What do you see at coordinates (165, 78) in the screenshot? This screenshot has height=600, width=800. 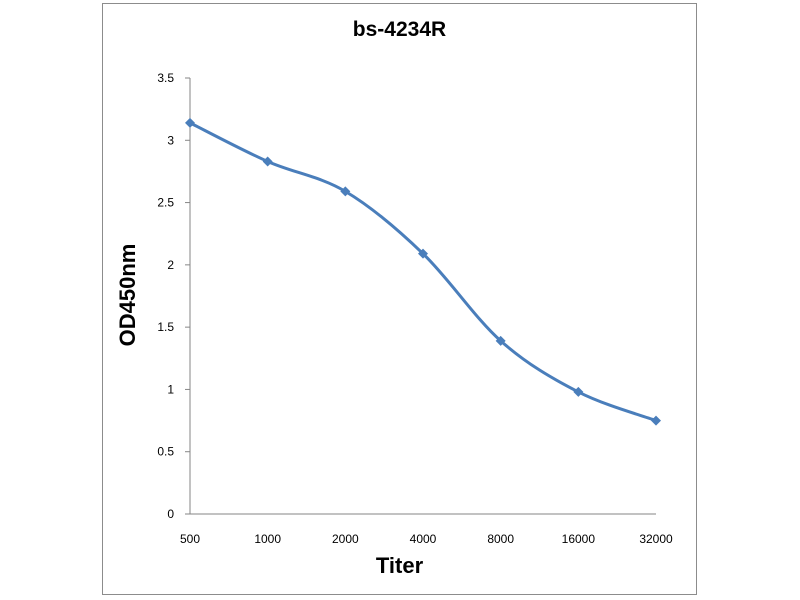 I see `y-tick-label: 3.5` at bounding box center [165, 78].